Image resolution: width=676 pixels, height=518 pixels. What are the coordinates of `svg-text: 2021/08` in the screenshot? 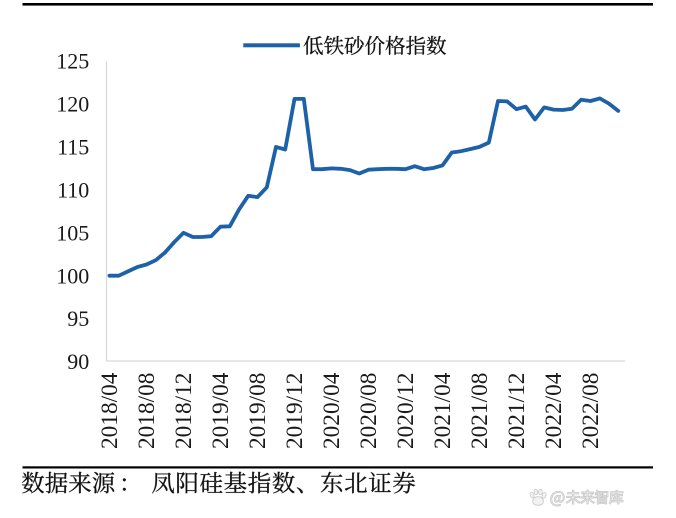 It's located at (480, 411).